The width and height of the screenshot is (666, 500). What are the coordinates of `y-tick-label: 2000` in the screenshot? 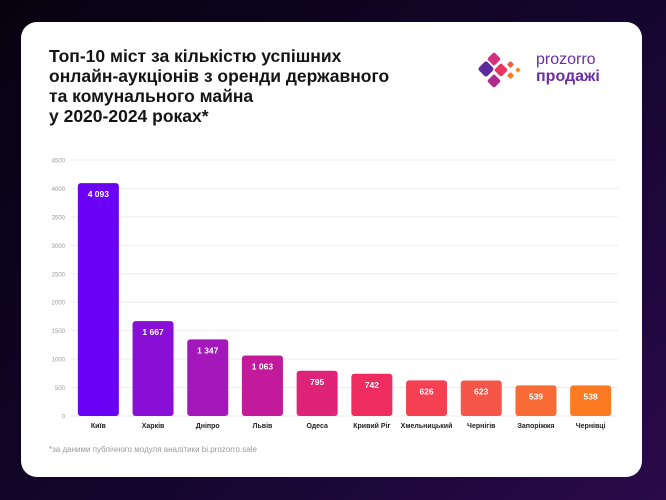 It's located at (59, 304).